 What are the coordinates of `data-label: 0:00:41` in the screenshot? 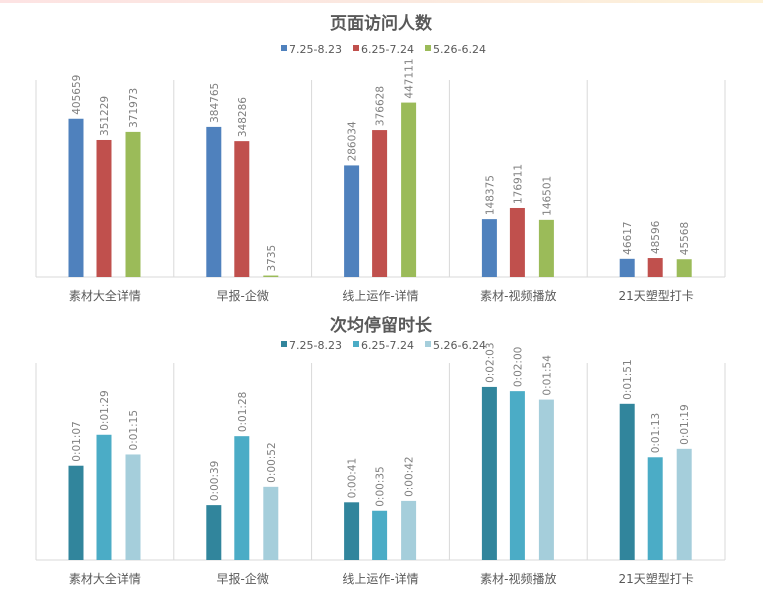 It's located at (353, 478).